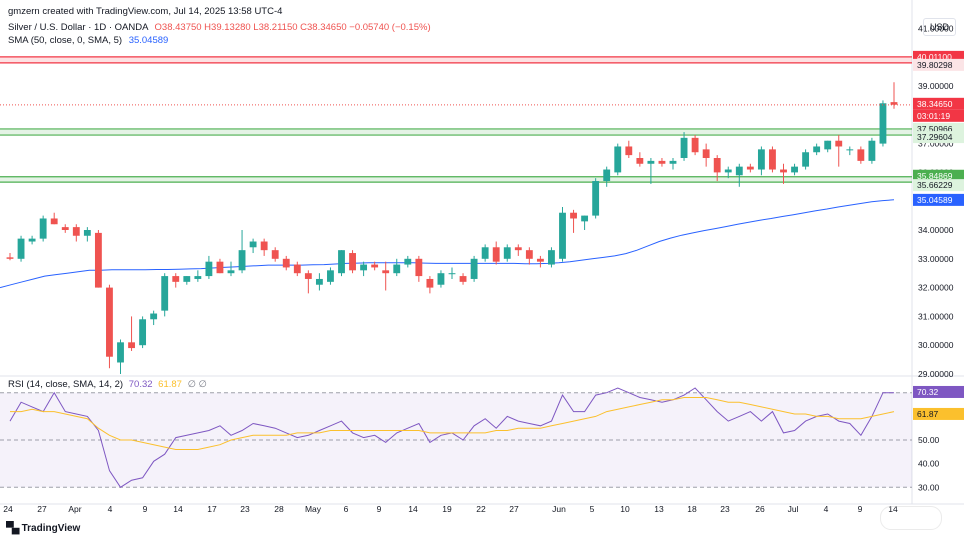  I want to click on tradingview-logo: ▀▄ TradingView, so click(43, 528).